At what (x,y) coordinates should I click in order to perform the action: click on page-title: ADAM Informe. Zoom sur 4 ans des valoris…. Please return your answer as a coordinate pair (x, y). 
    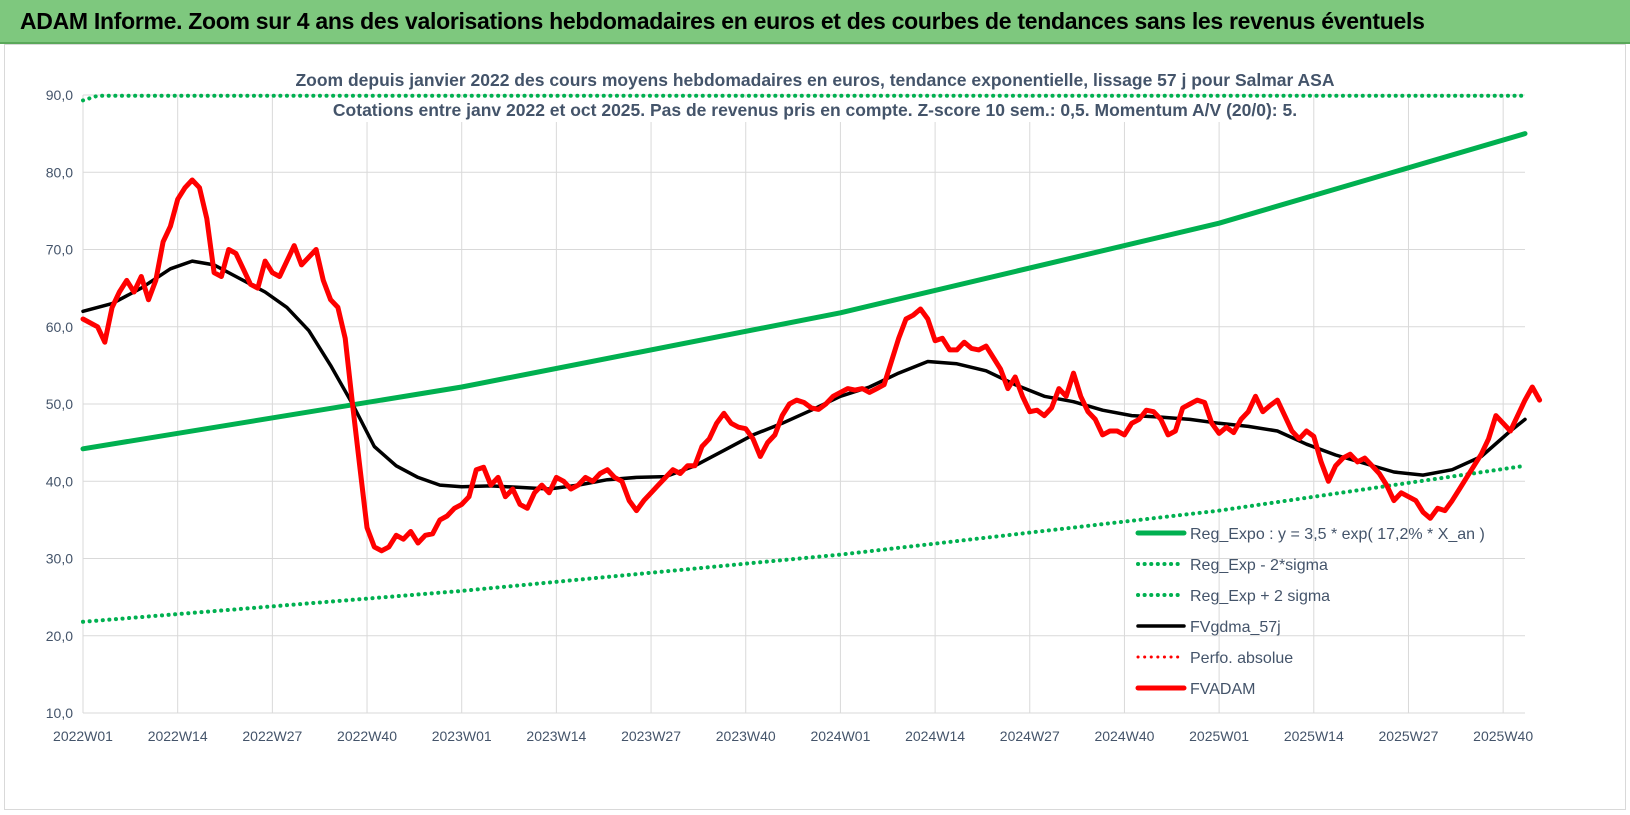
    Looking at the image, I should click on (722, 21).